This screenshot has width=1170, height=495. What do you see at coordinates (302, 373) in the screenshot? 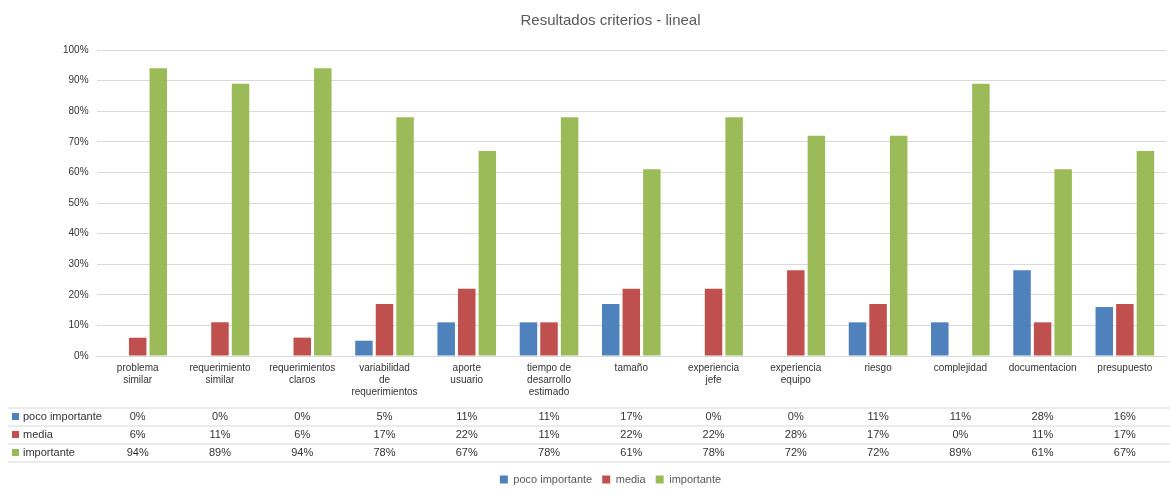
I see `x-tick-label: requerimientos claros` at bounding box center [302, 373].